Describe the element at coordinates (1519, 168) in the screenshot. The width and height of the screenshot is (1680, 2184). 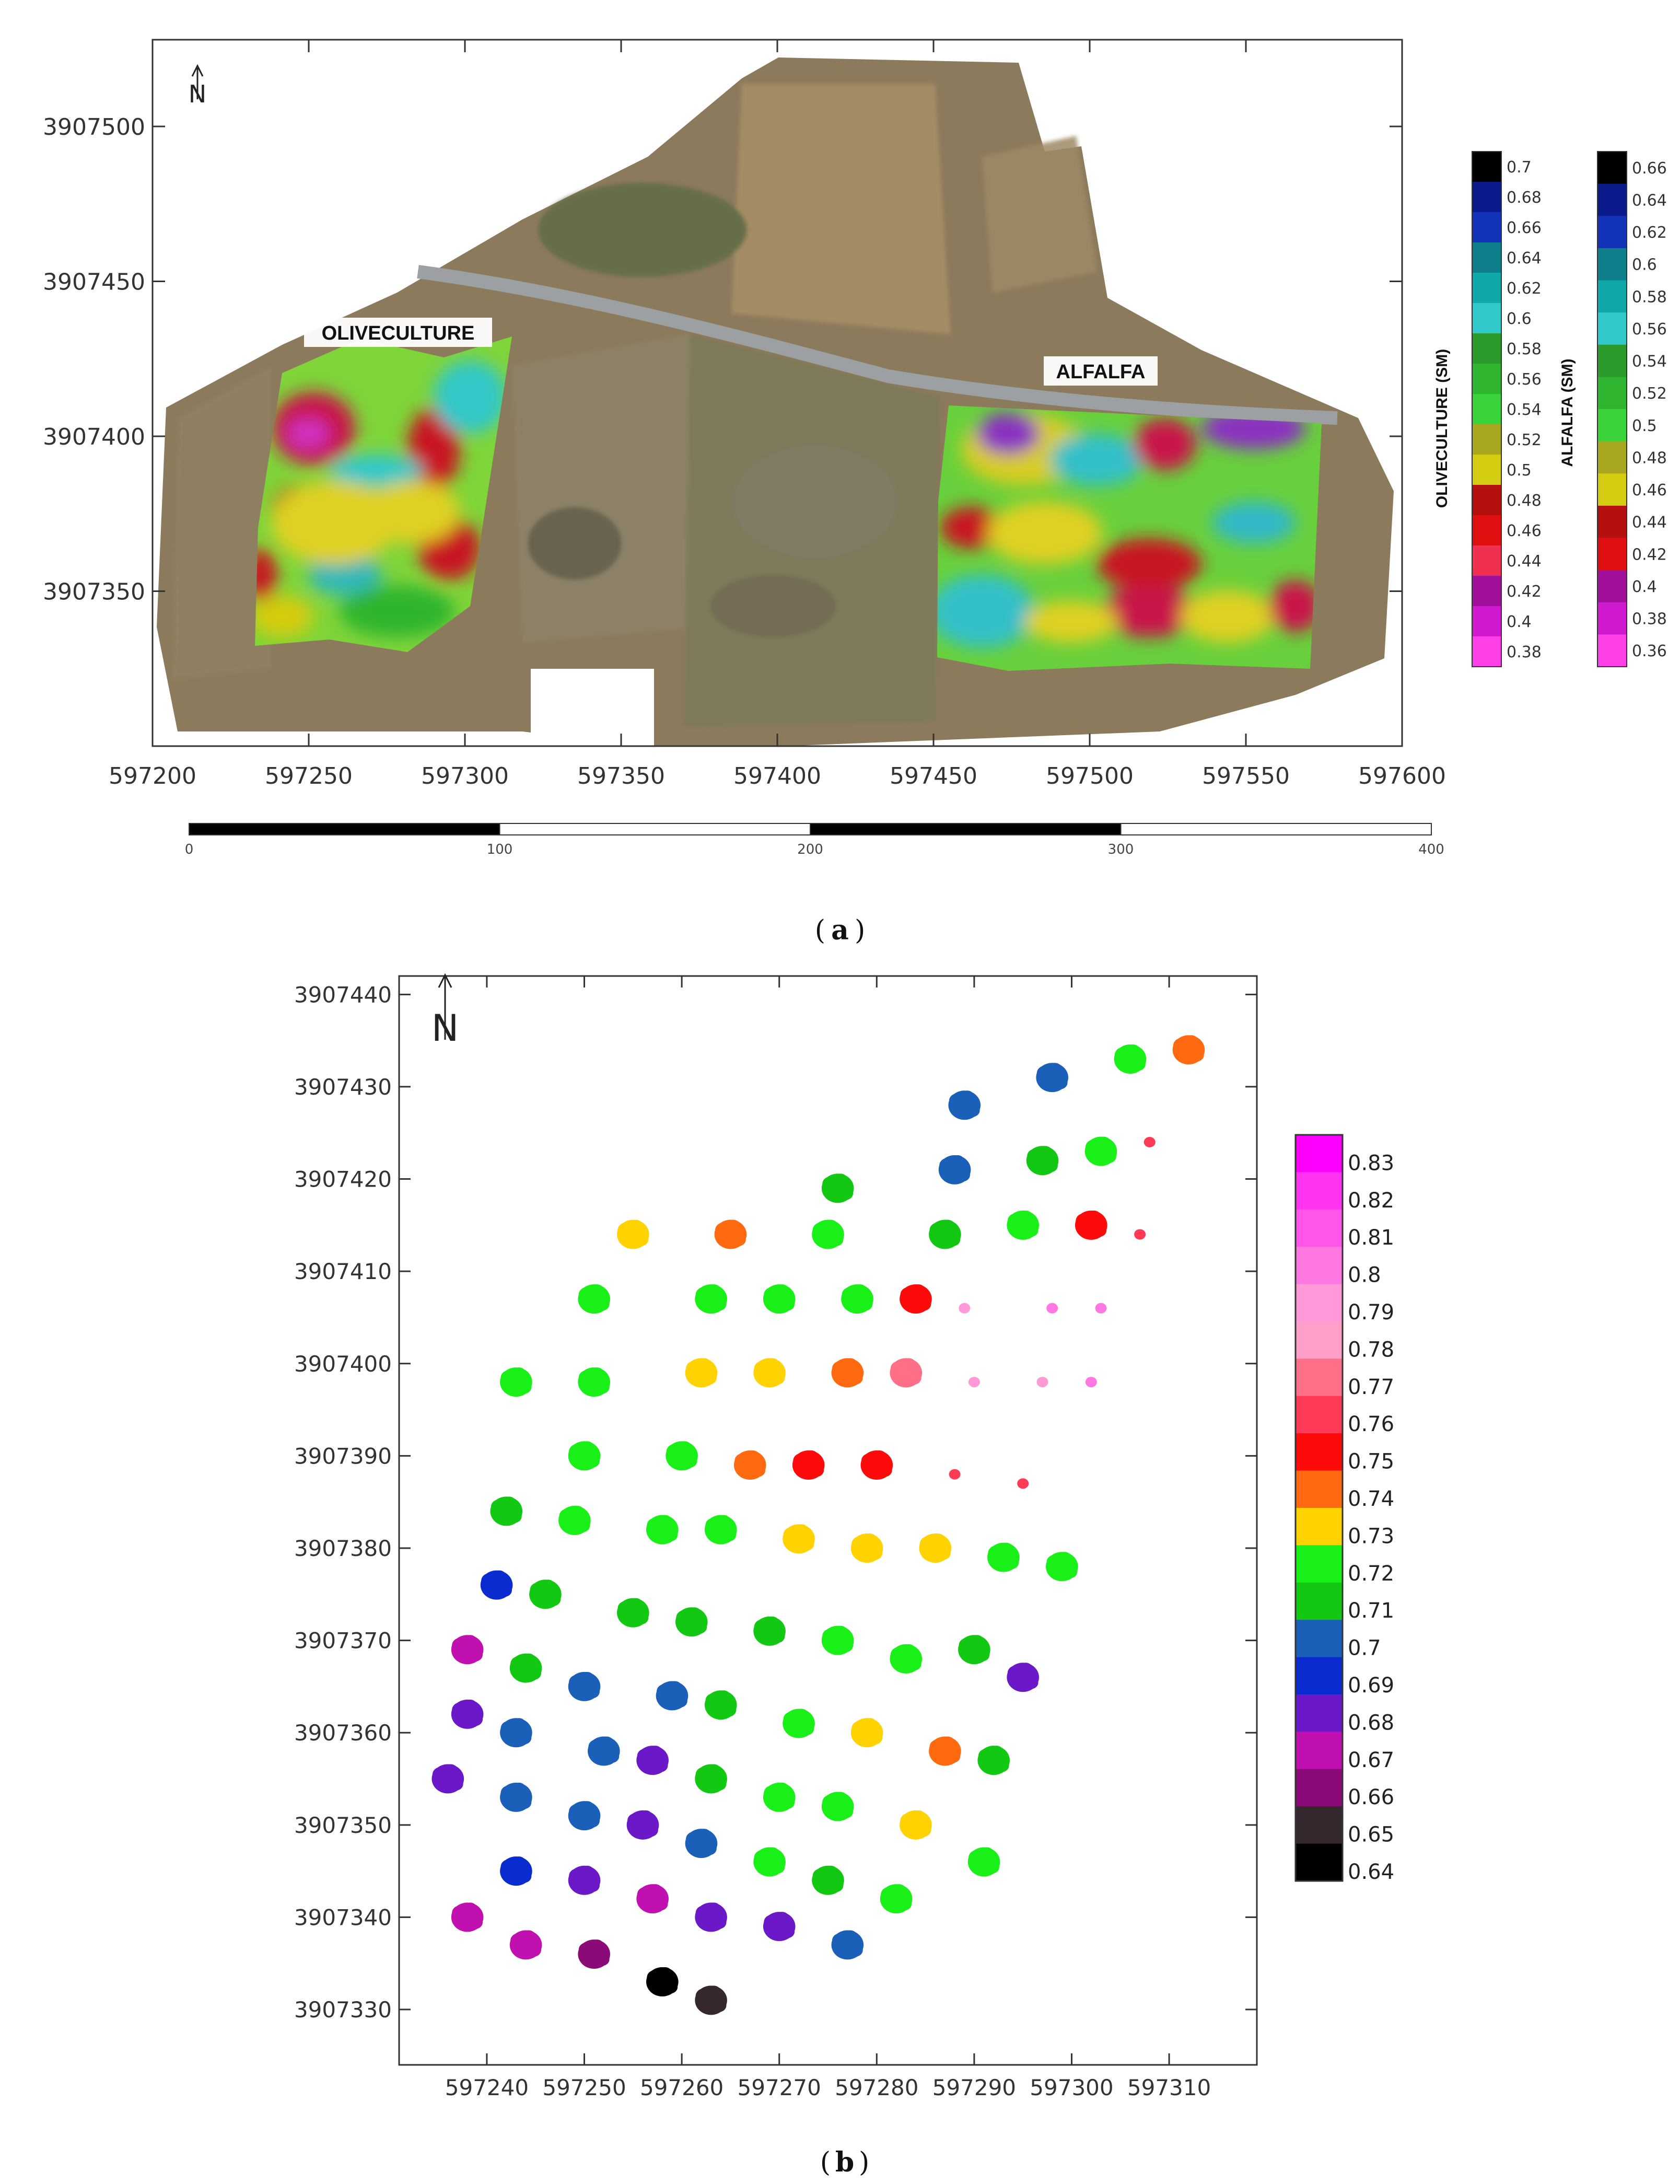
I see `legend-label: 0.7` at that location.